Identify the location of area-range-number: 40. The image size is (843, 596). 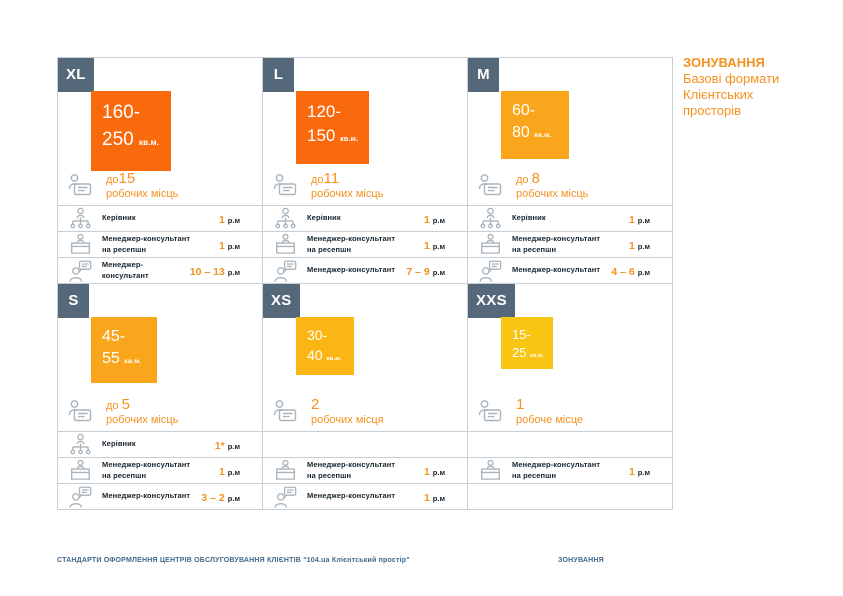
(315, 354).